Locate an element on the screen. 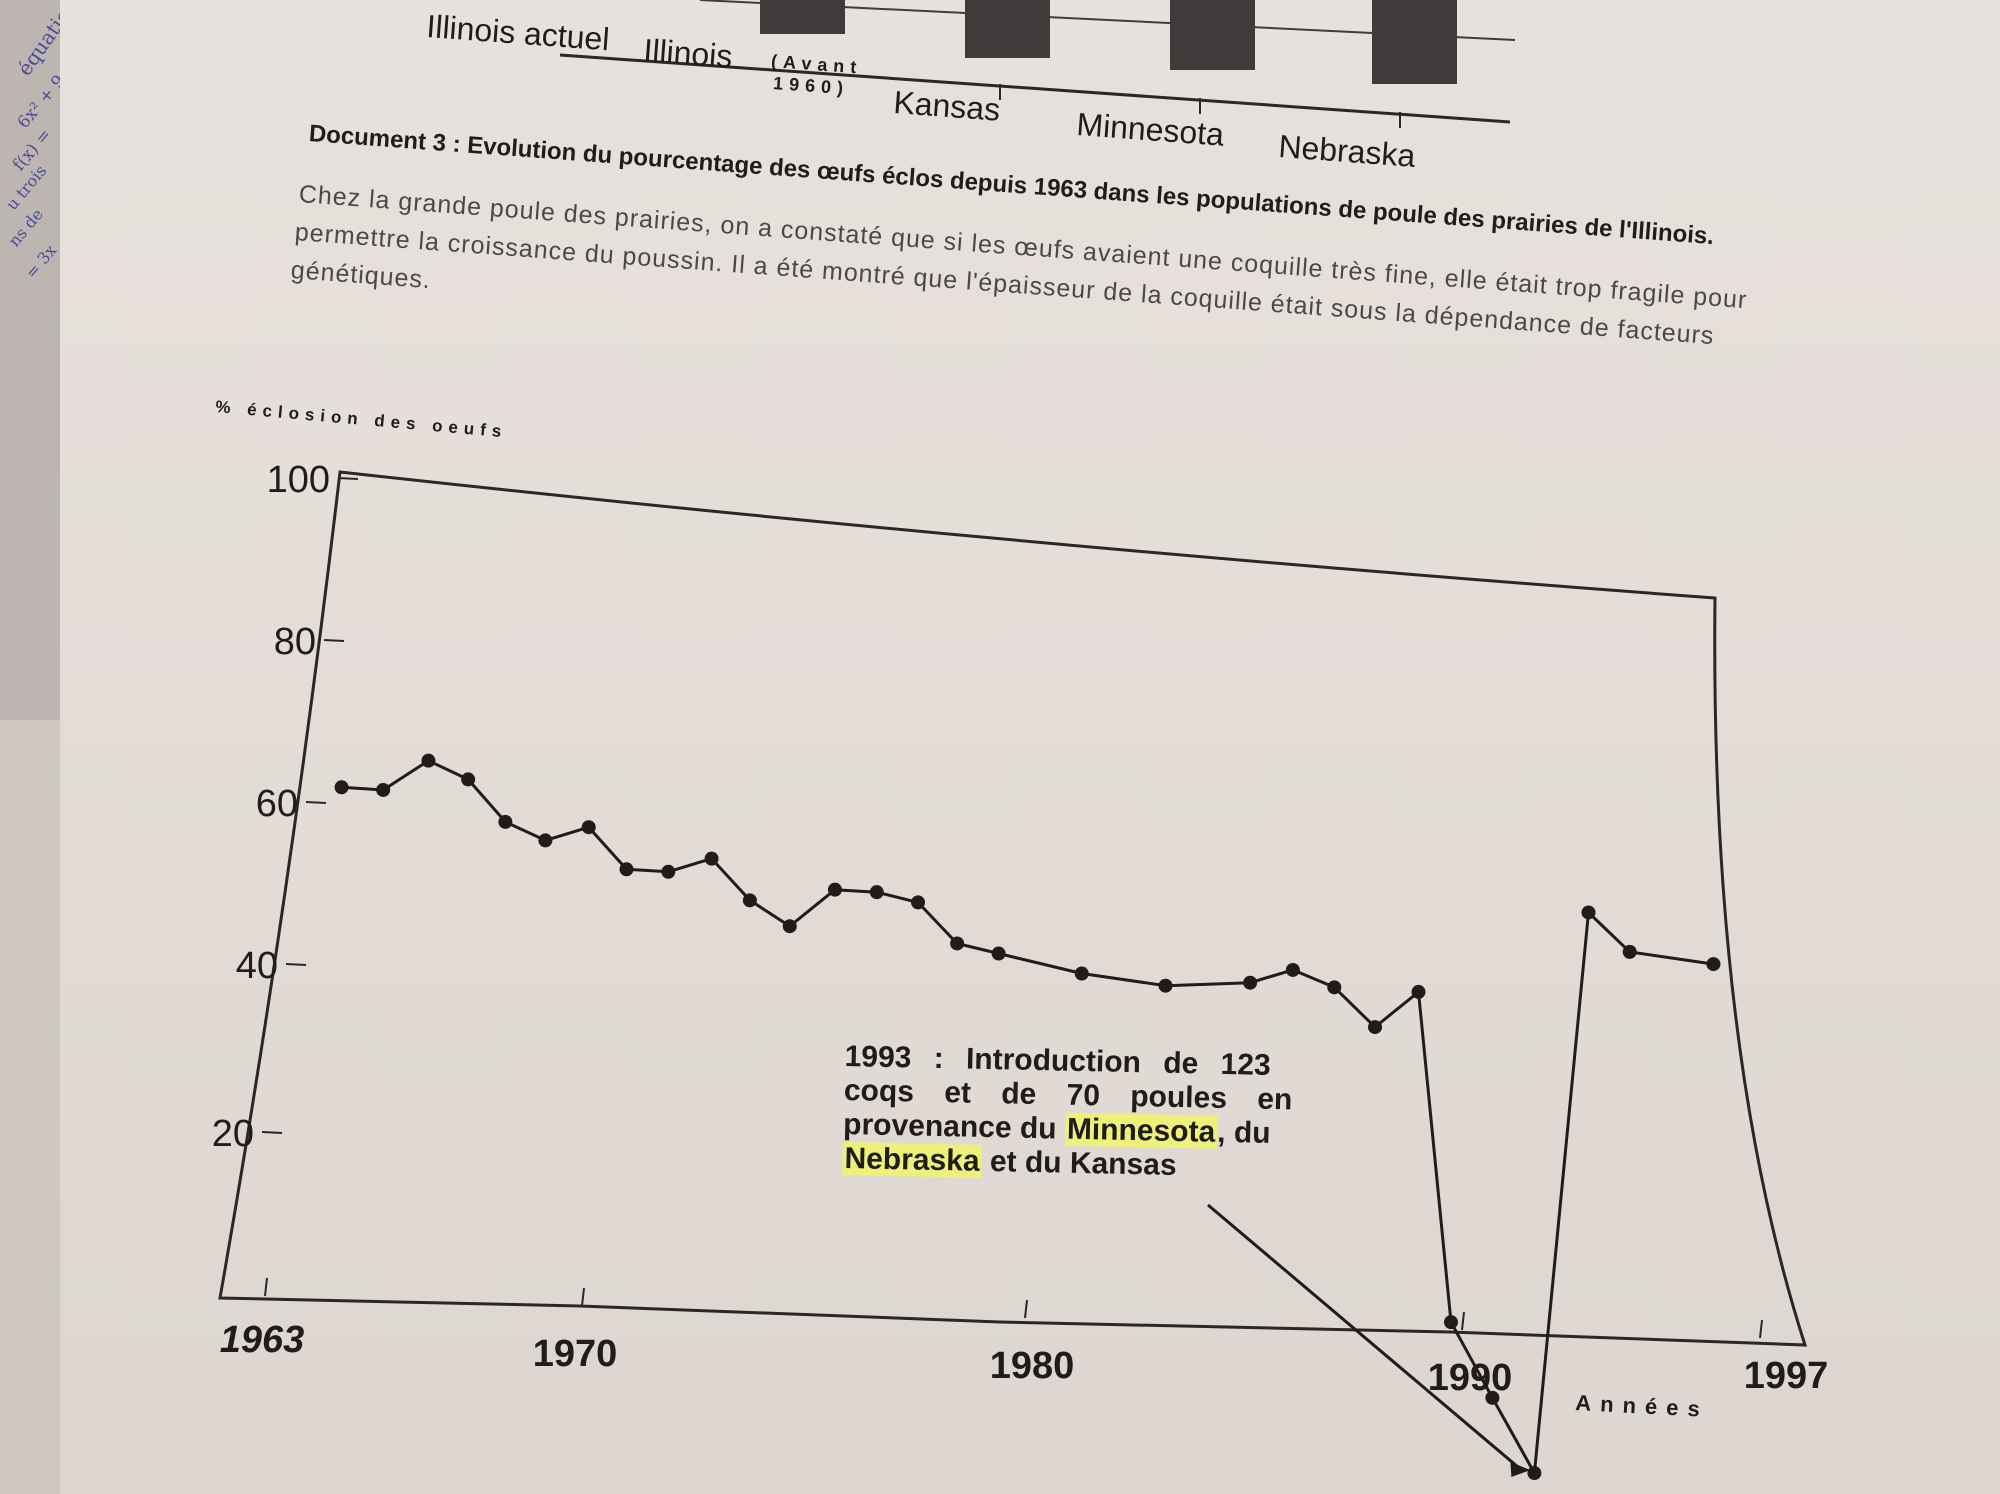 This screenshot has width=2000, height=1494. y-tick-label: 20 is located at coordinates (233, 1134).